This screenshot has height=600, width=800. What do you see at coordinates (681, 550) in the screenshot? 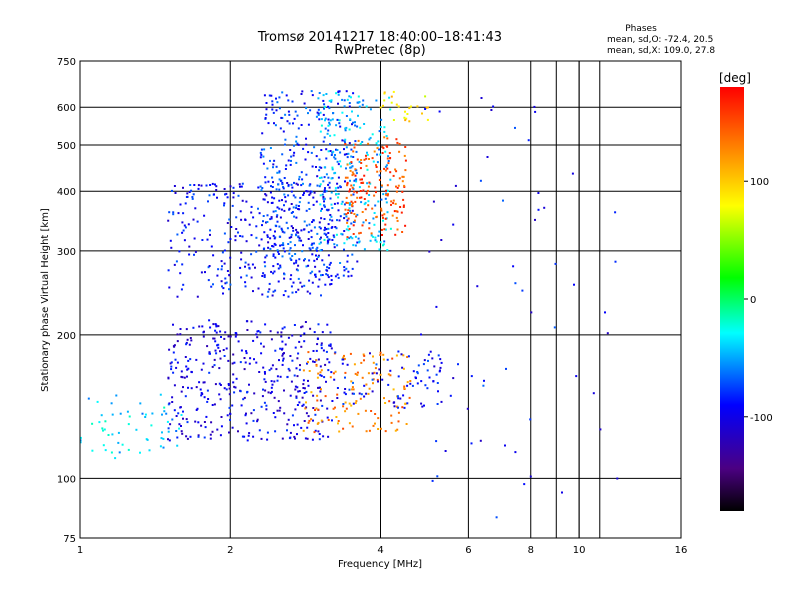
I see `x-tick-label: 16` at bounding box center [681, 550].